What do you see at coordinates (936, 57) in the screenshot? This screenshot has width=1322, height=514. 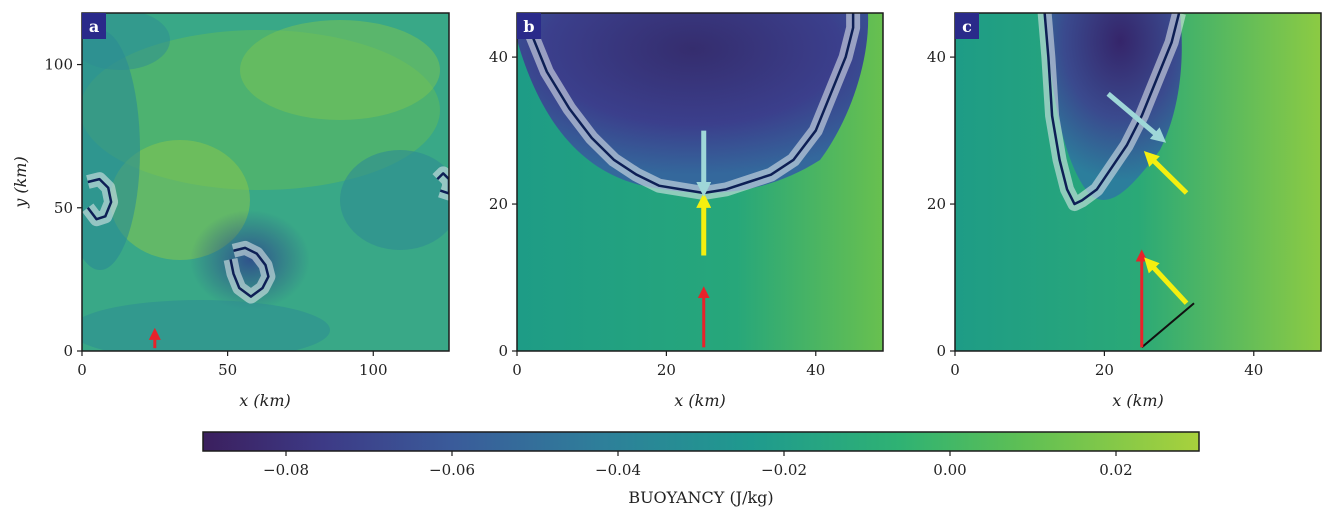 I see `panel-c-ytick-label-2: 40` at bounding box center [936, 57].